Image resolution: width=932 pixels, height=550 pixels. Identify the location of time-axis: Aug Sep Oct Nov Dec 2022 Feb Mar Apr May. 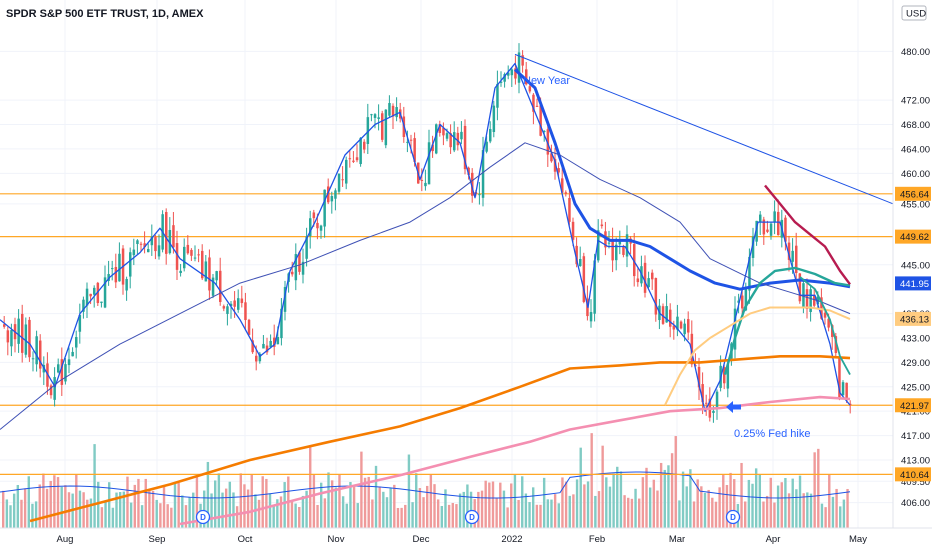
(466, 536).